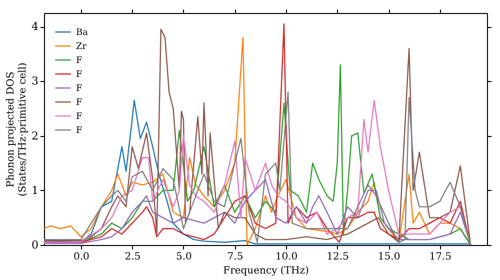 The width and height of the screenshot is (500, 280). What do you see at coordinates (17, 129) in the screenshot?
I see `y-axis-title: Phonon projected DOS (States/THz·primitive cell)` at bounding box center [17, 129].